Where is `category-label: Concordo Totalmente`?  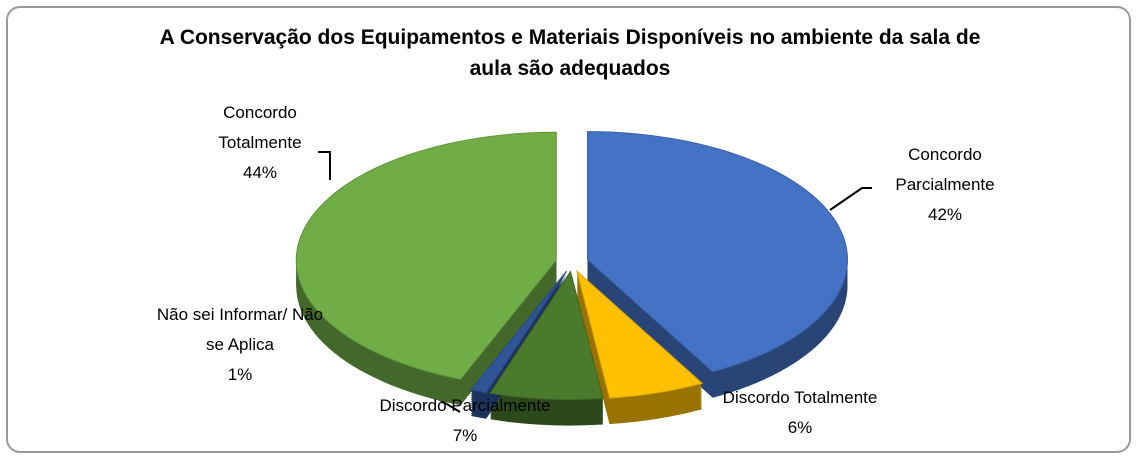 category-label: Concordo Totalmente is located at coordinates (260, 127).